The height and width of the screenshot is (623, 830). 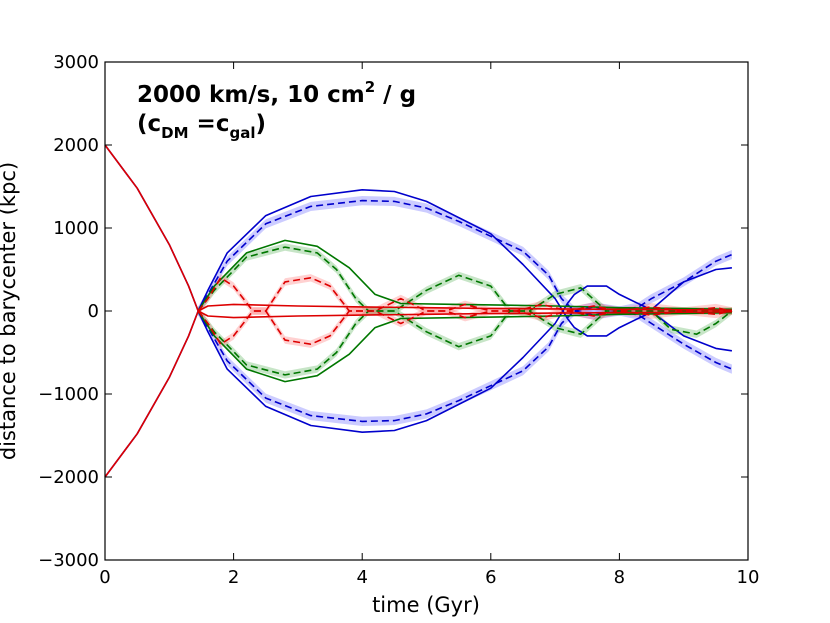 What do you see at coordinates (233, 577) in the screenshot?
I see `x-tick-label: 2` at bounding box center [233, 577].